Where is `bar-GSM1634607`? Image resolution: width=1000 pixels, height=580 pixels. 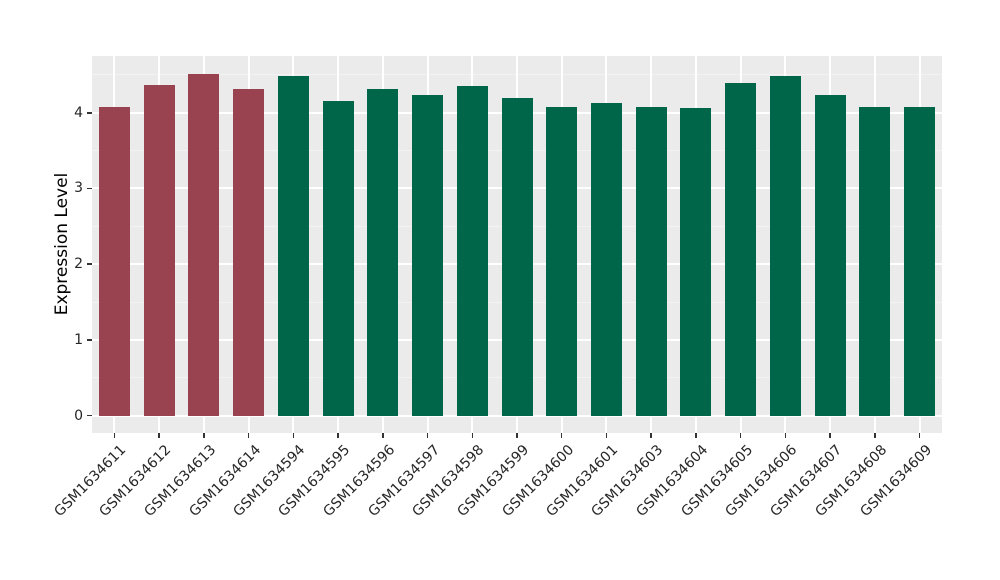
bar-GSM1634607 is located at coordinates (830, 255).